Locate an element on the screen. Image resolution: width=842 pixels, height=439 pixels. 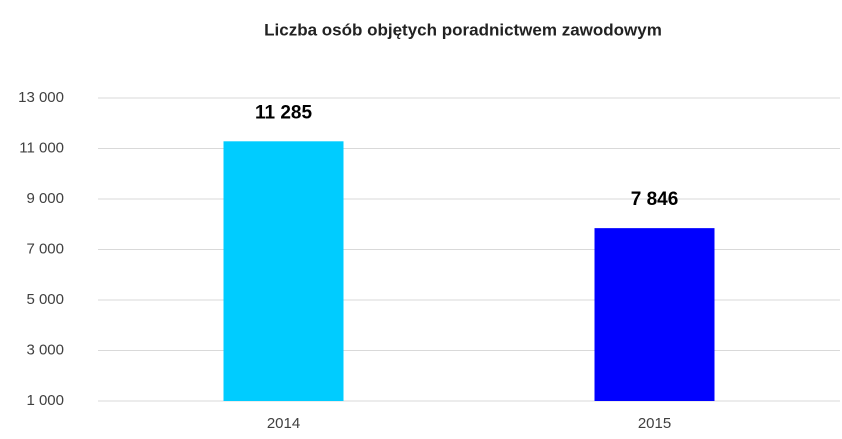
y-tick-label: 7 000 is located at coordinates (45, 248).